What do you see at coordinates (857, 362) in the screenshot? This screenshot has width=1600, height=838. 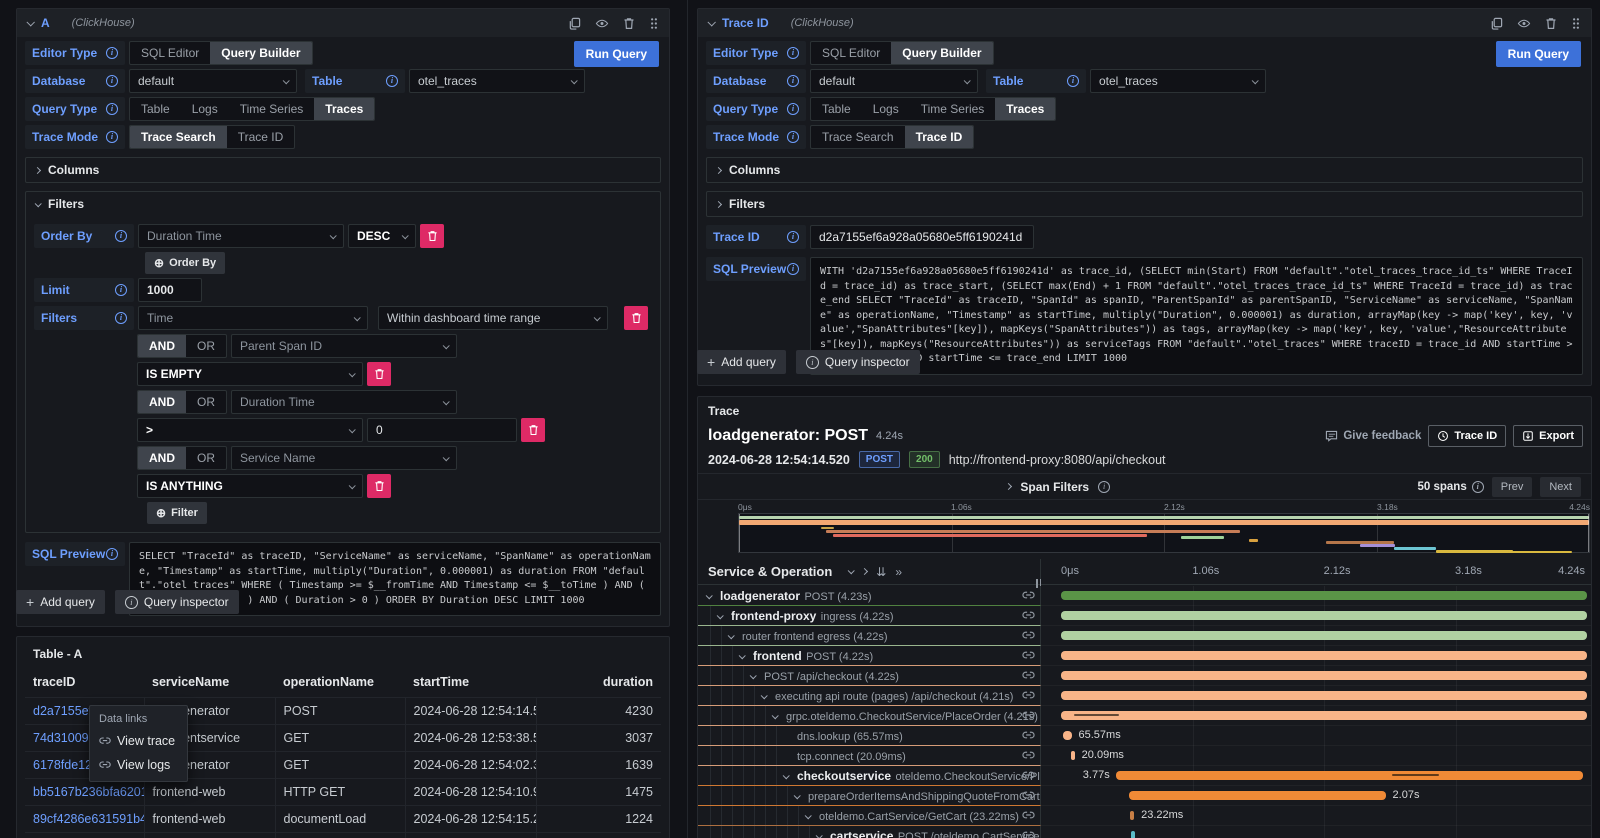 I see `query-inspector-button: i Query inspector` at bounding box center [857, 362].